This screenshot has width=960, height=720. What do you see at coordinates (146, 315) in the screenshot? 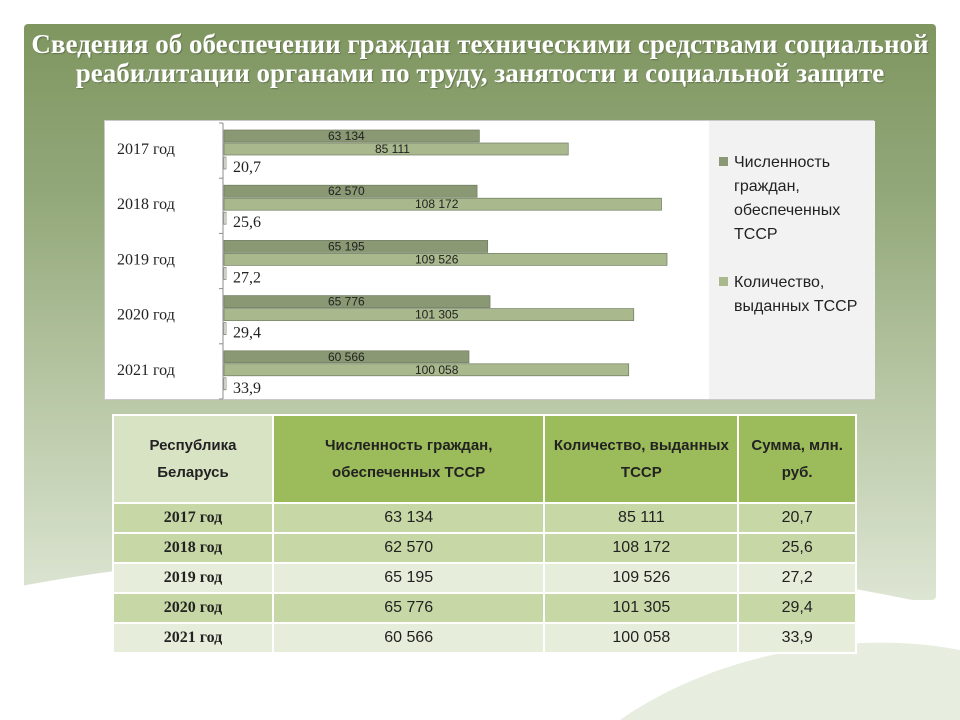
I see `y-tick-label: 2020 год` at bounding box center [146, 315].